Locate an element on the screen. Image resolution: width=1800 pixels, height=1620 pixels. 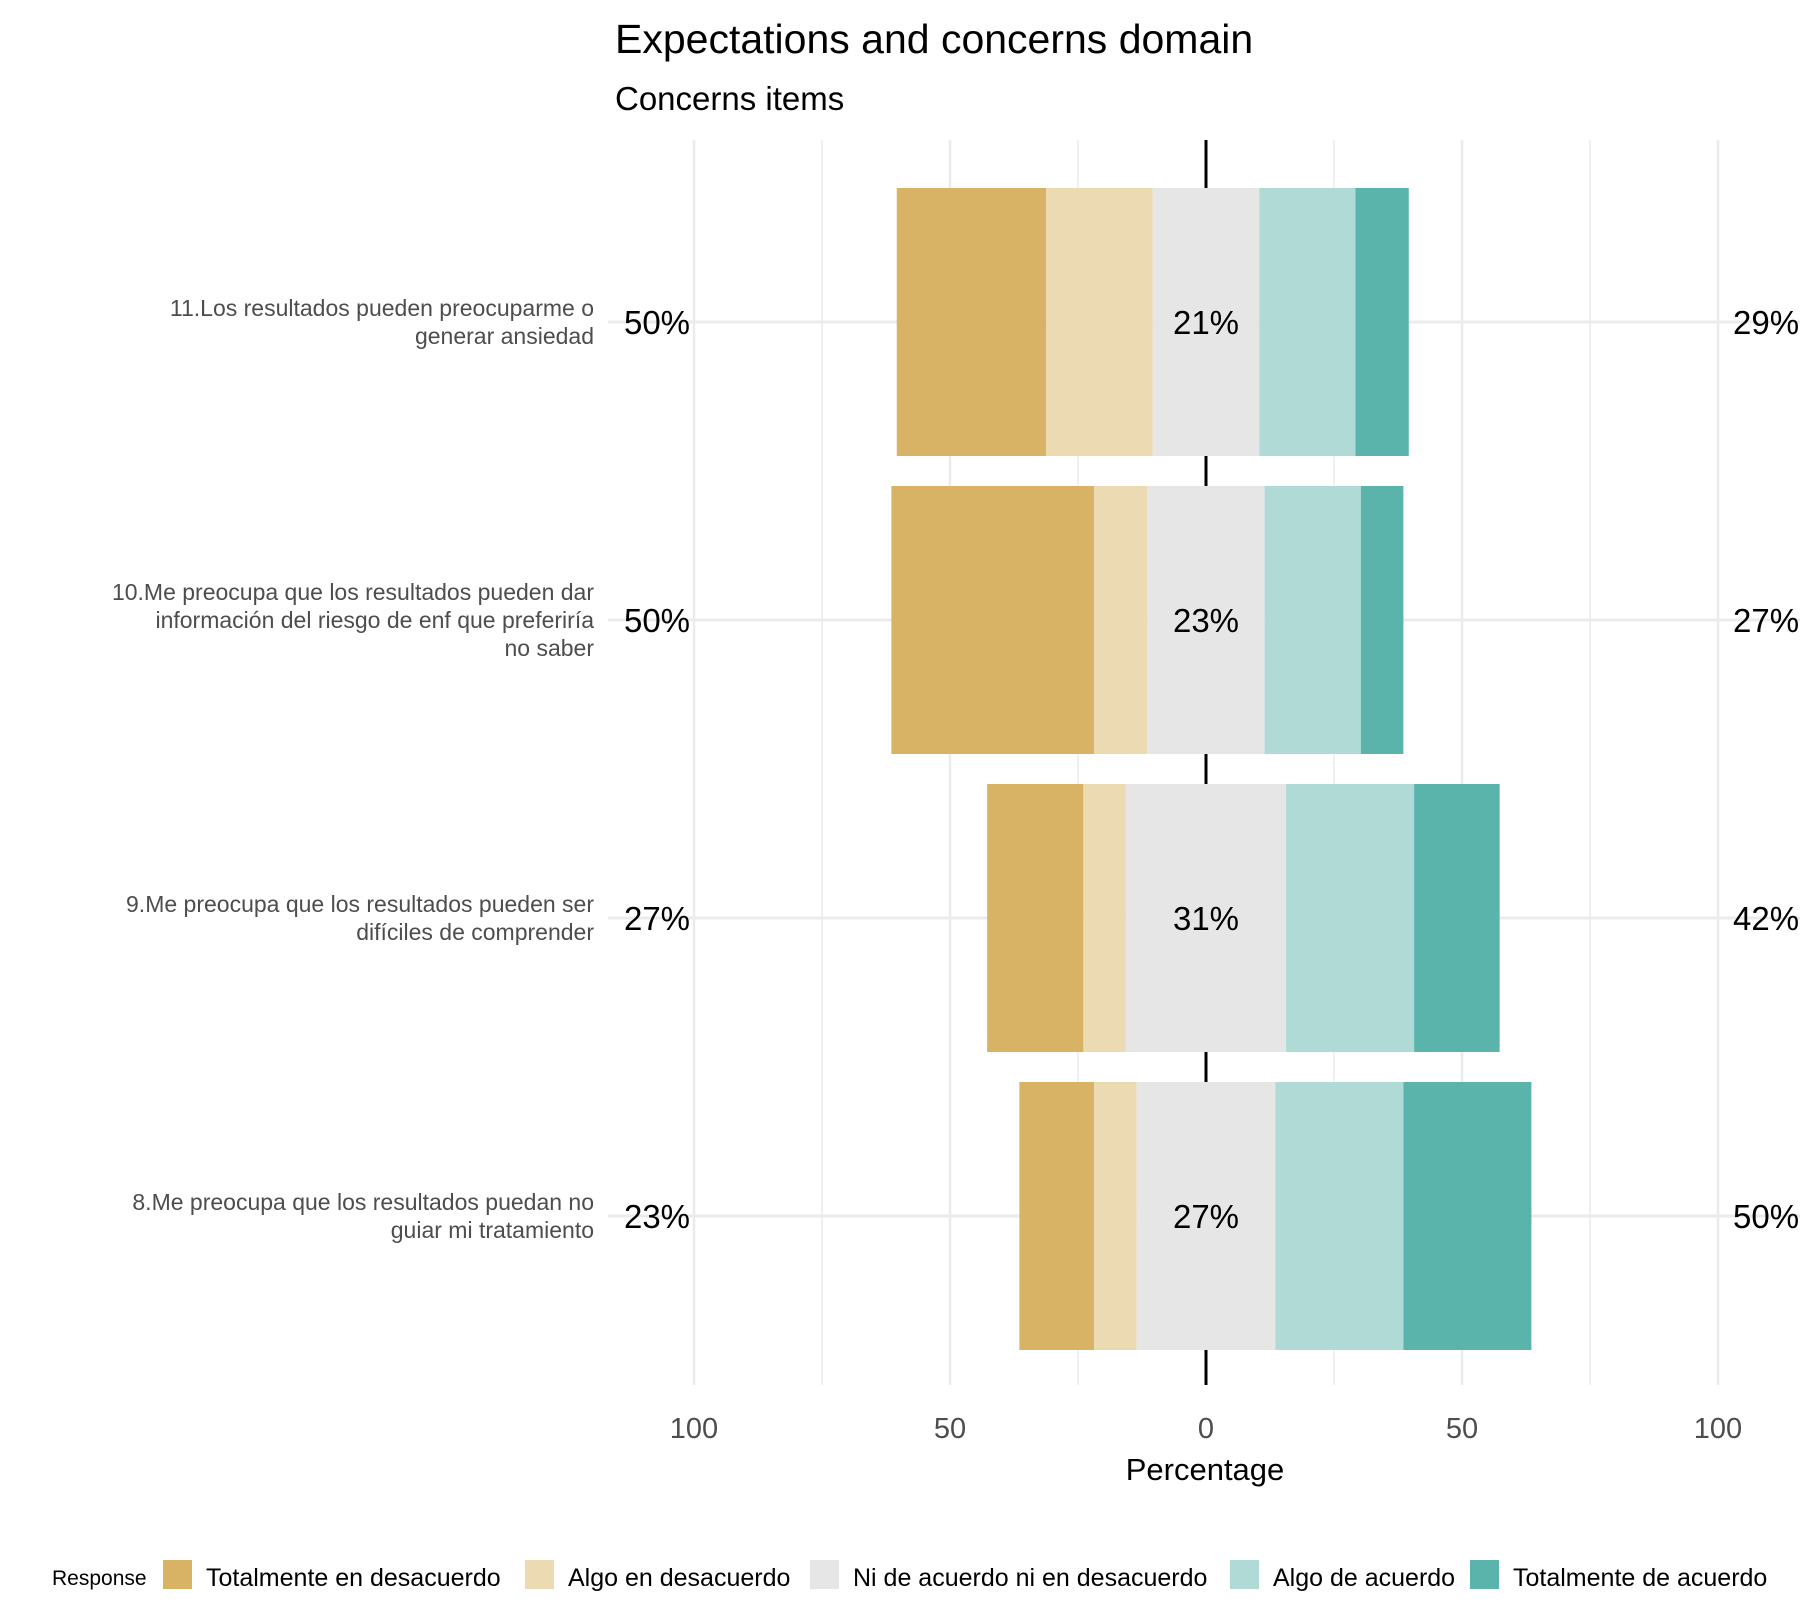
chart-subtitle: Concerns items is located at coordinates (729, 98).